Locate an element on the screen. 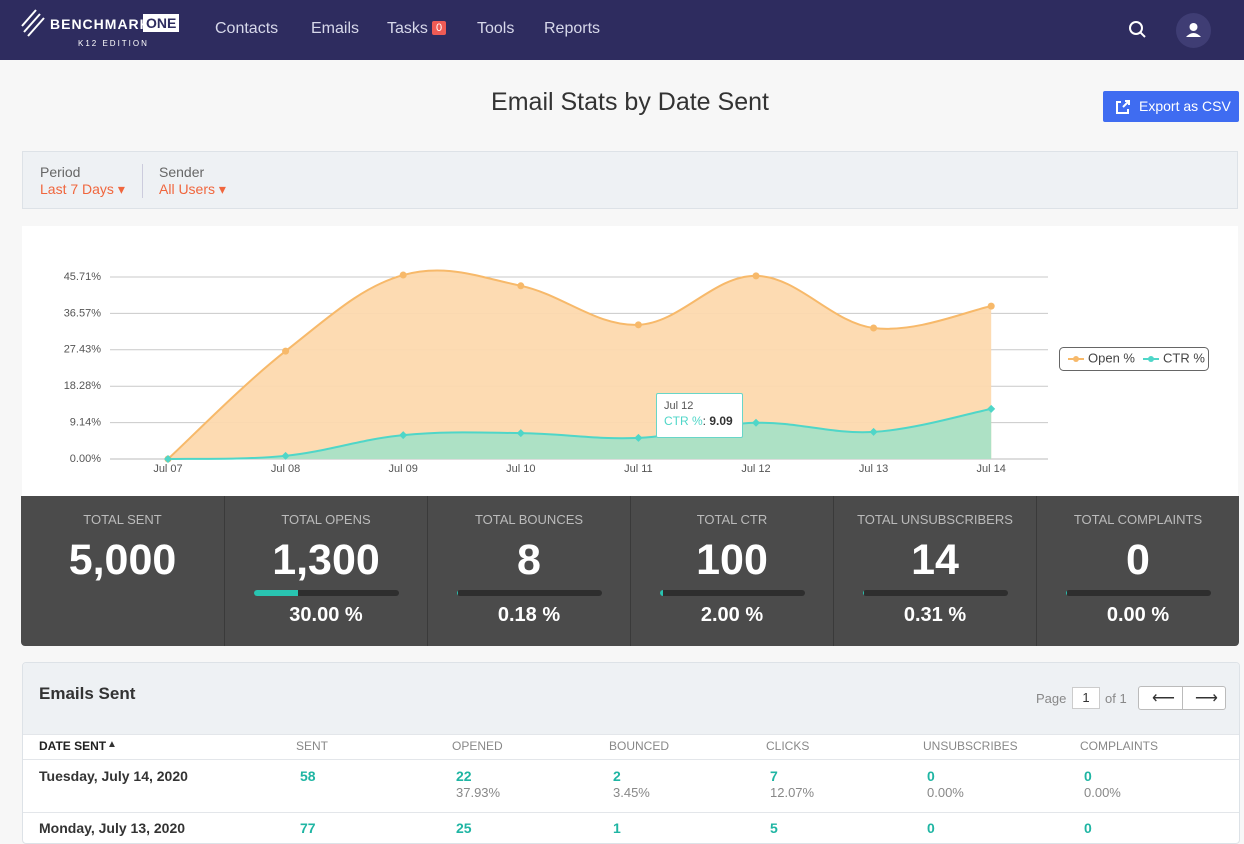 The height and width of the screenshot is (844, 1244). column-header: DATE SENT is located at coordinates (73, 746).